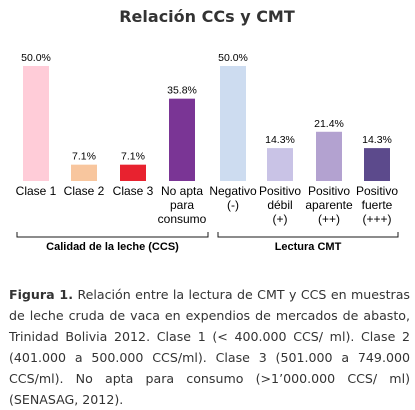  Describe the element at coordinates (280, 219) in the screenshot. I see `category-label: (+)` at that location.